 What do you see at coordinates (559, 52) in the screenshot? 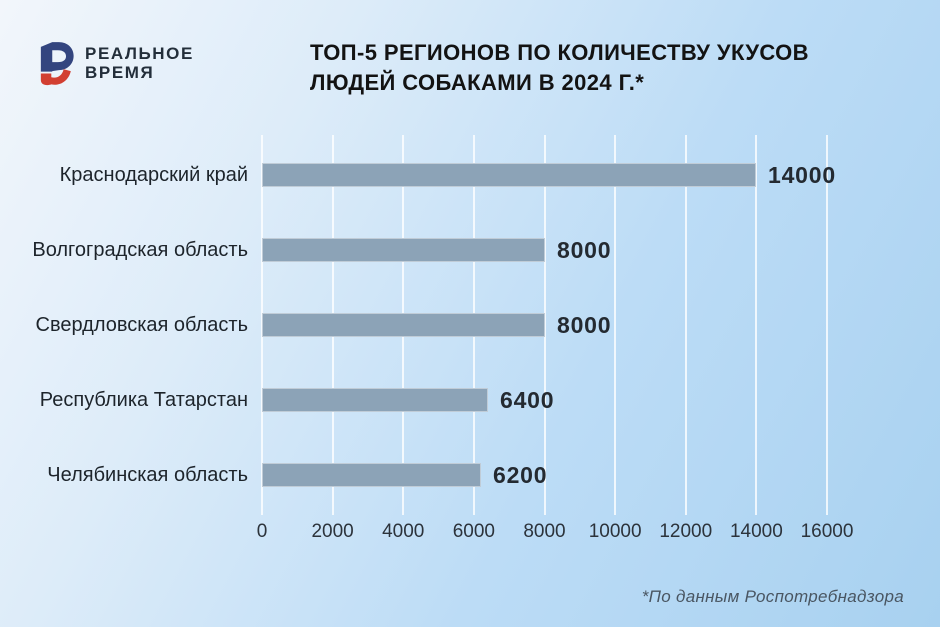
I see `chart-title-line1: ТОП-5 РЕГИОНОВ ПО КОЛИЧЕСТВУ УКУСОВ` at bounding box center [559, 52].